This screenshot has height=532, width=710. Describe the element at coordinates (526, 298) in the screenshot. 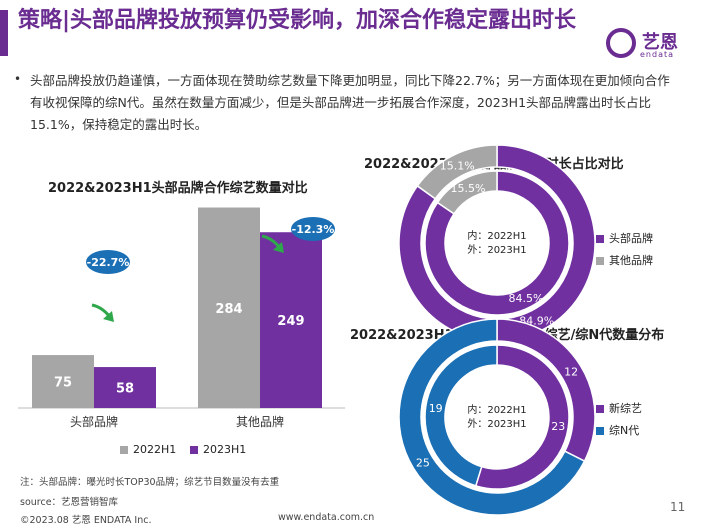

I see `donut1-ring0-label0: 84.5%` at that location.